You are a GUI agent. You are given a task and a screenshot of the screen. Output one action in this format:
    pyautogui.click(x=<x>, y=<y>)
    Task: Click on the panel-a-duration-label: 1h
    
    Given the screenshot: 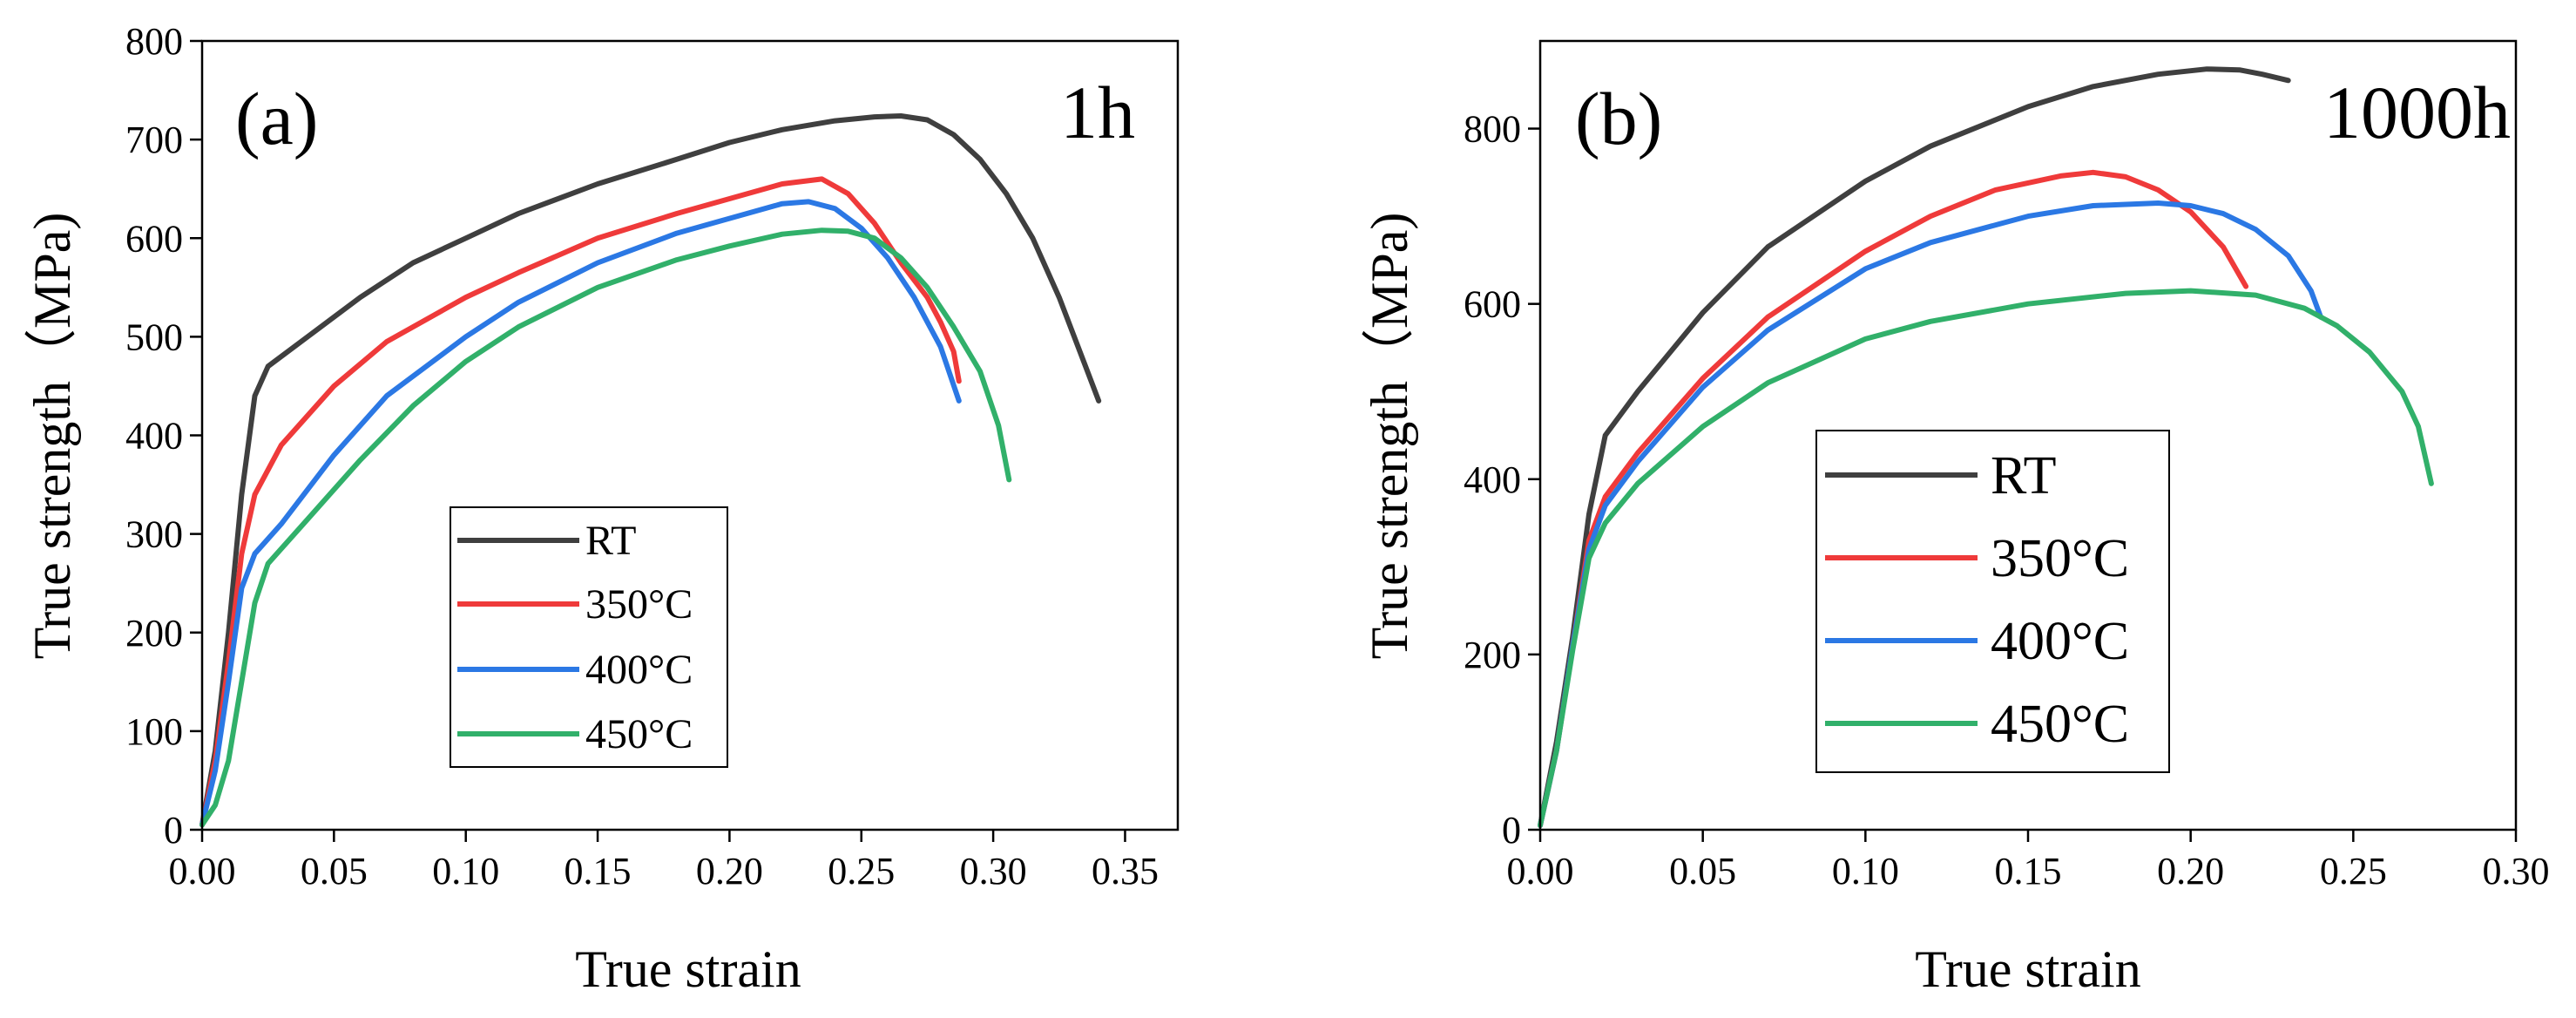 What is the action you would take?
    pyautogui.click(x=1097, y=113)
    